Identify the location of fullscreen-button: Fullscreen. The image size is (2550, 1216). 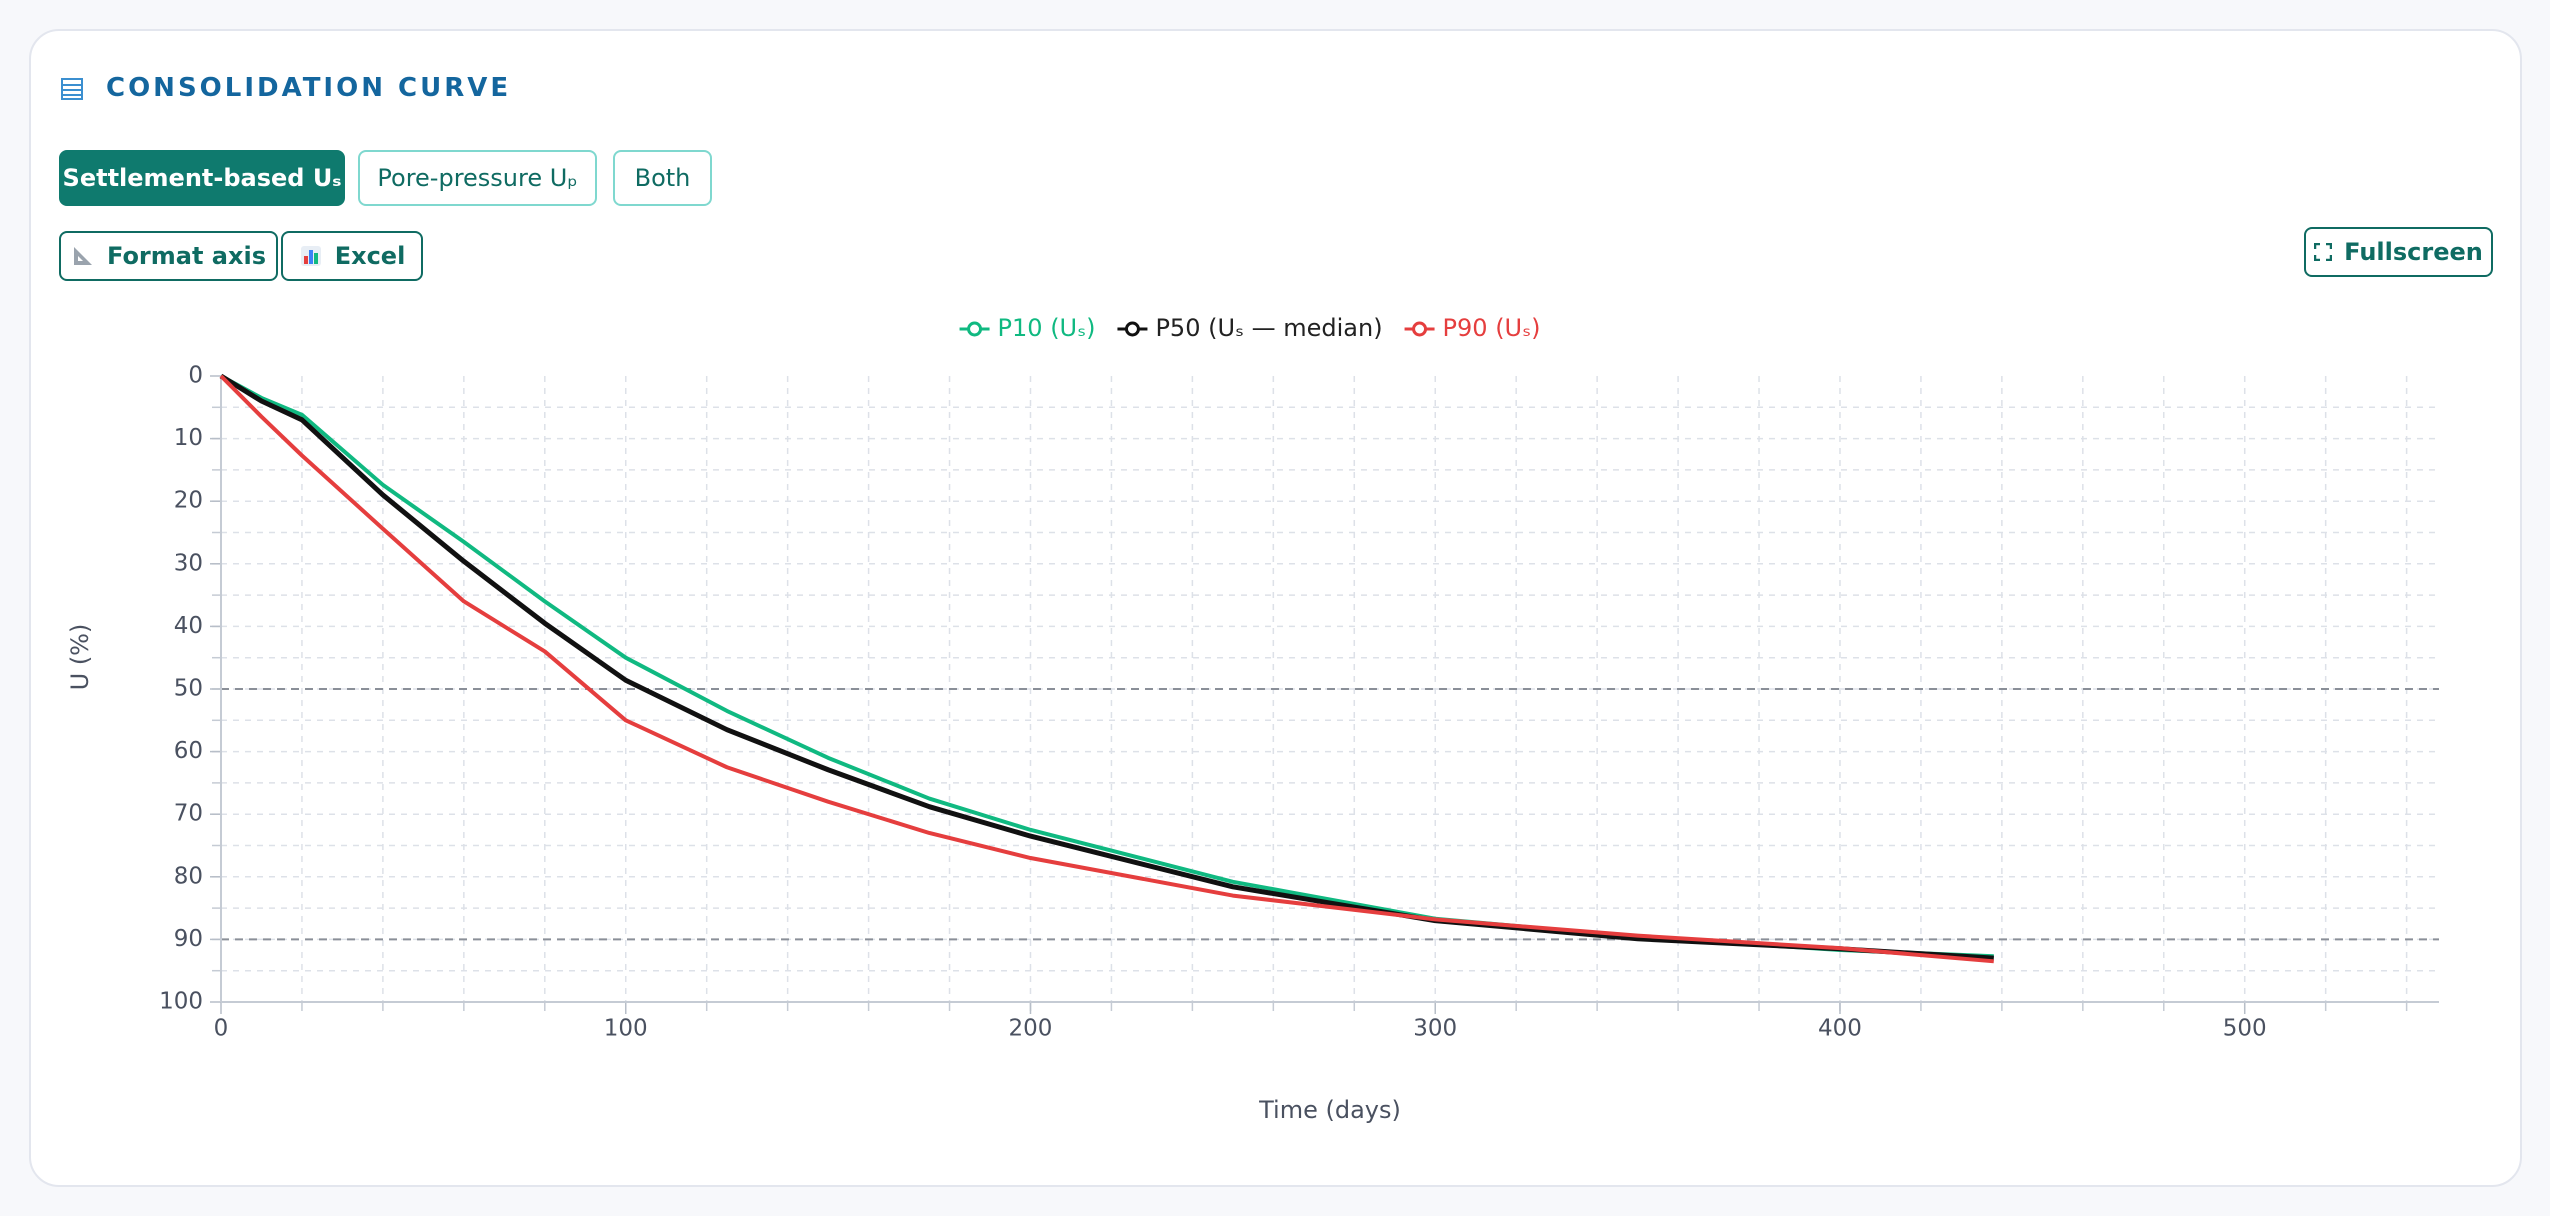
(2398, 252).